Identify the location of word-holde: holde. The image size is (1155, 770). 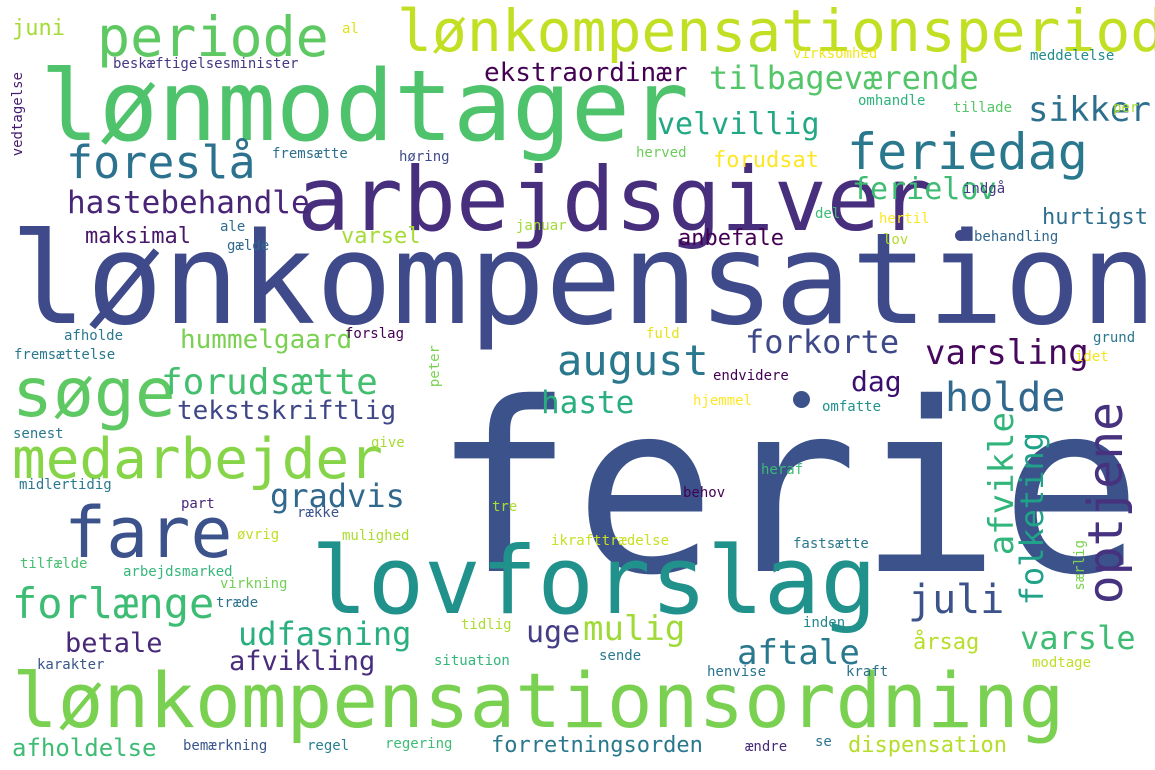
(1005, 398).